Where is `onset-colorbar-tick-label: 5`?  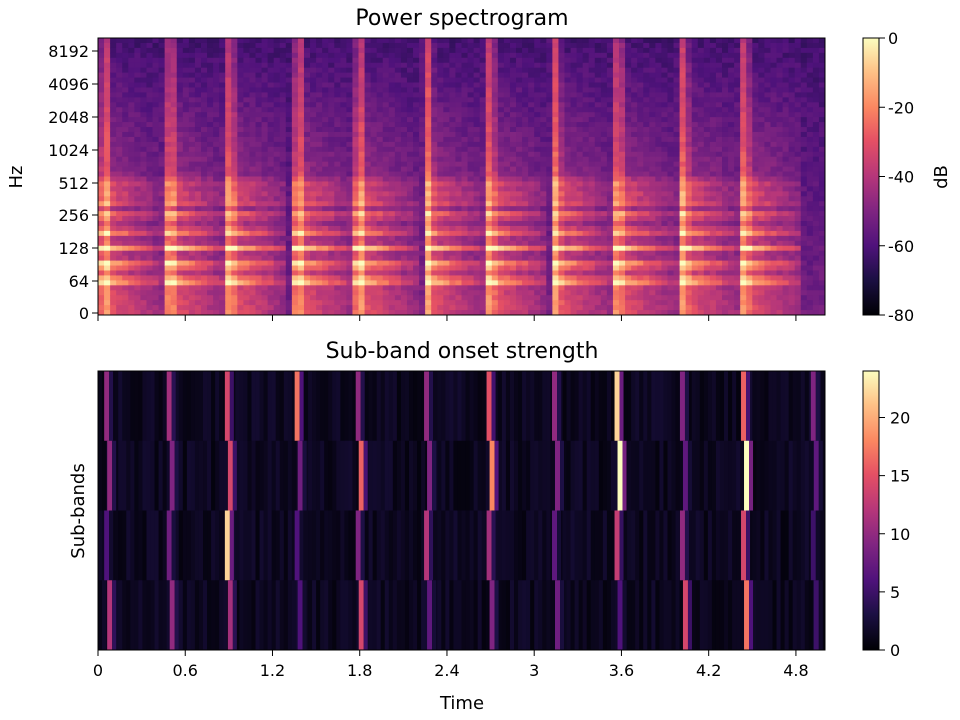
onset-colorbar-tick-label: 5 is located at coordinates (895, 592).